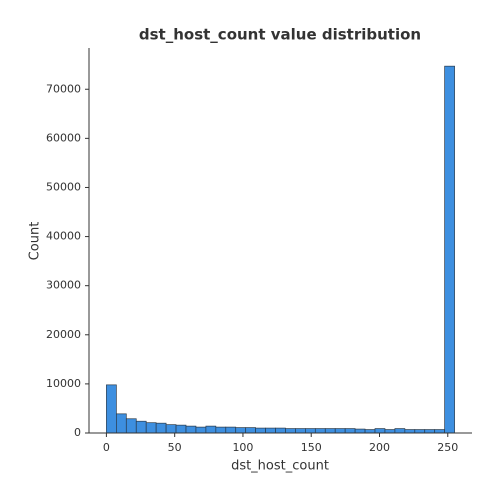 The image size is (500, 500). What do you see at coordinates (63, 383) in the screenshot?
I see `y-tick-label: 10000` at bounding box center [63, 383].